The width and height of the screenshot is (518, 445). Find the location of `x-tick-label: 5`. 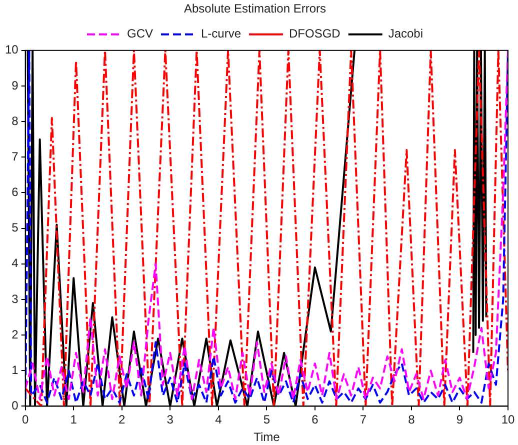

x-tick-label: 5 is located at coordinates (266, 419).